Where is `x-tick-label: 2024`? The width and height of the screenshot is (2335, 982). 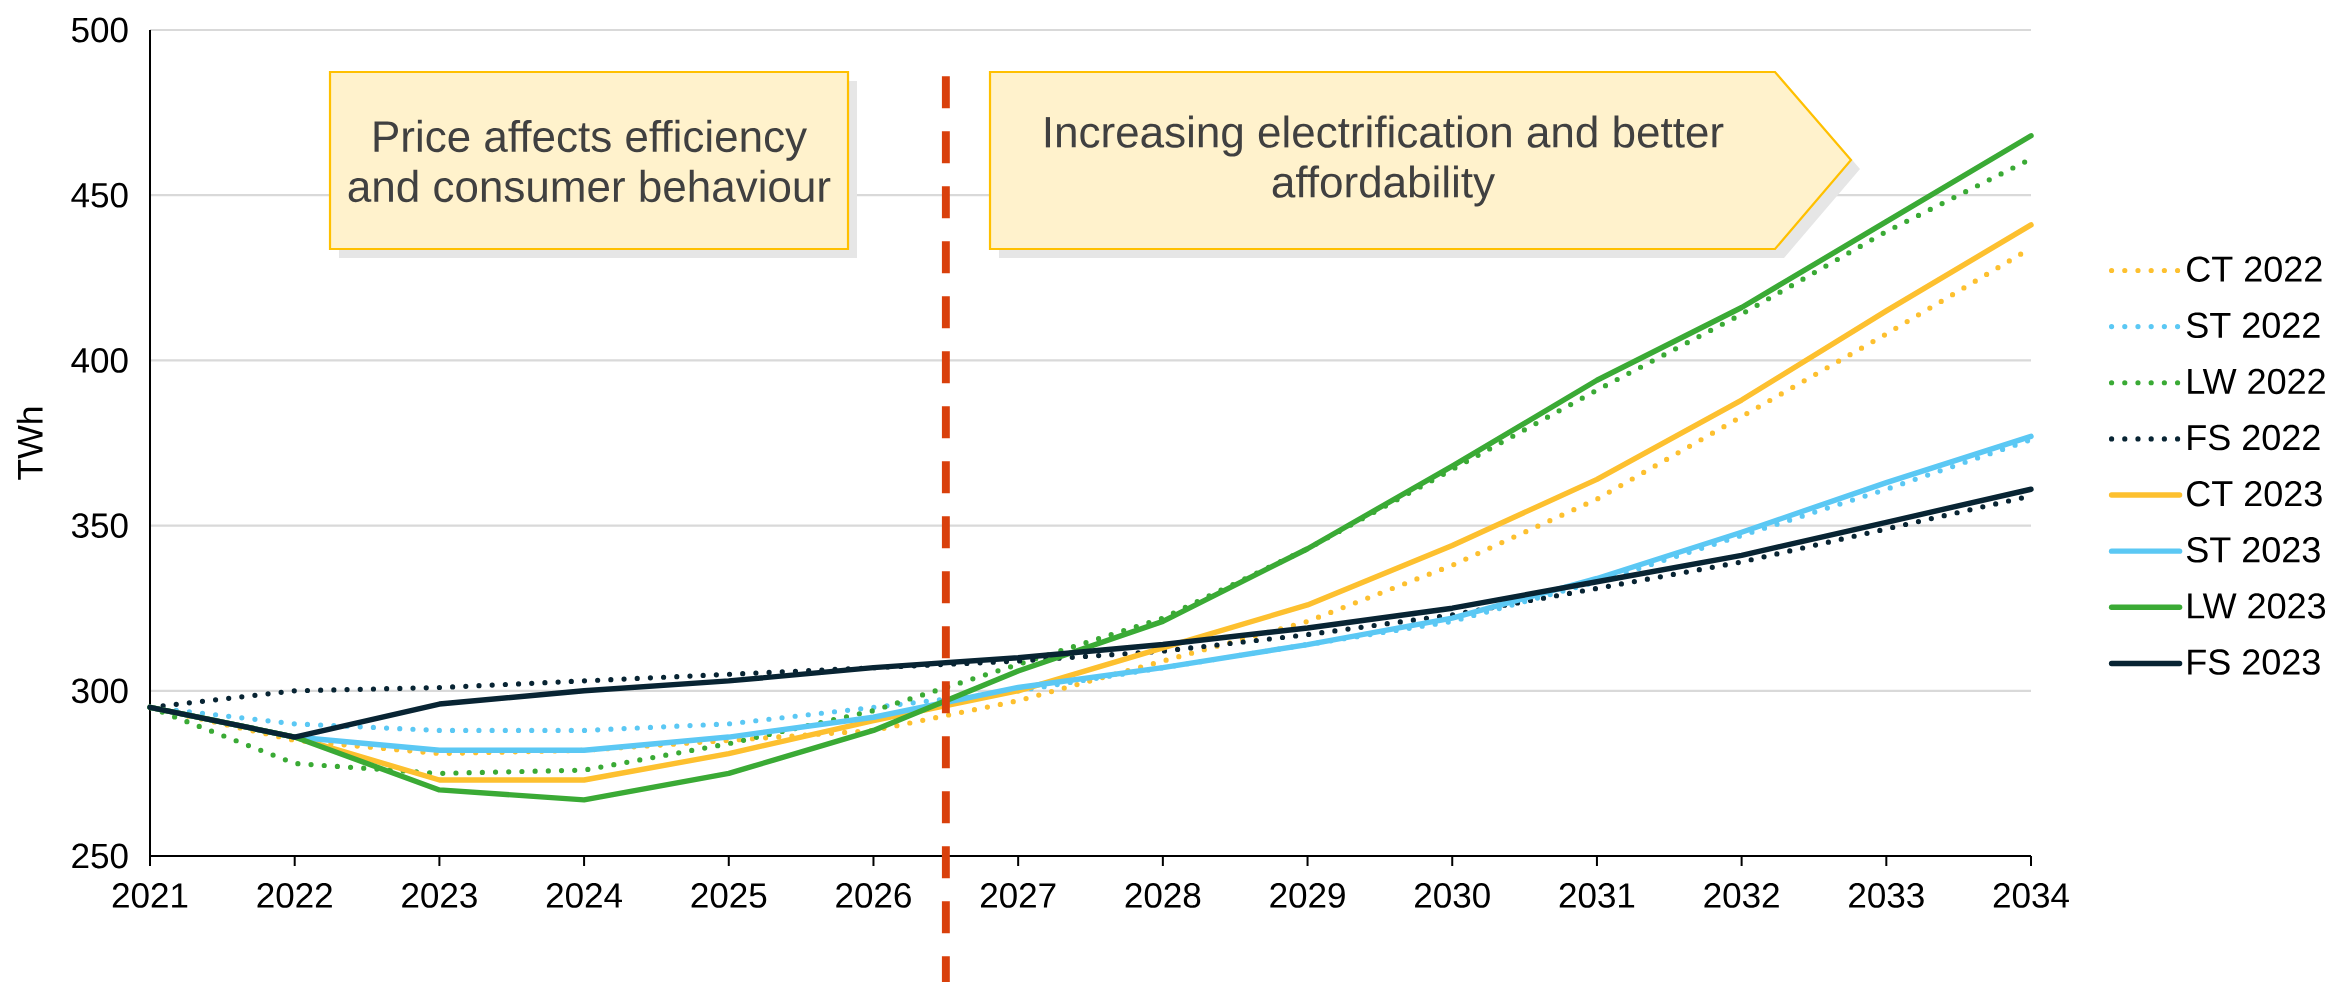
x-tick-label: 2024 is located at coordinates (584, 895).